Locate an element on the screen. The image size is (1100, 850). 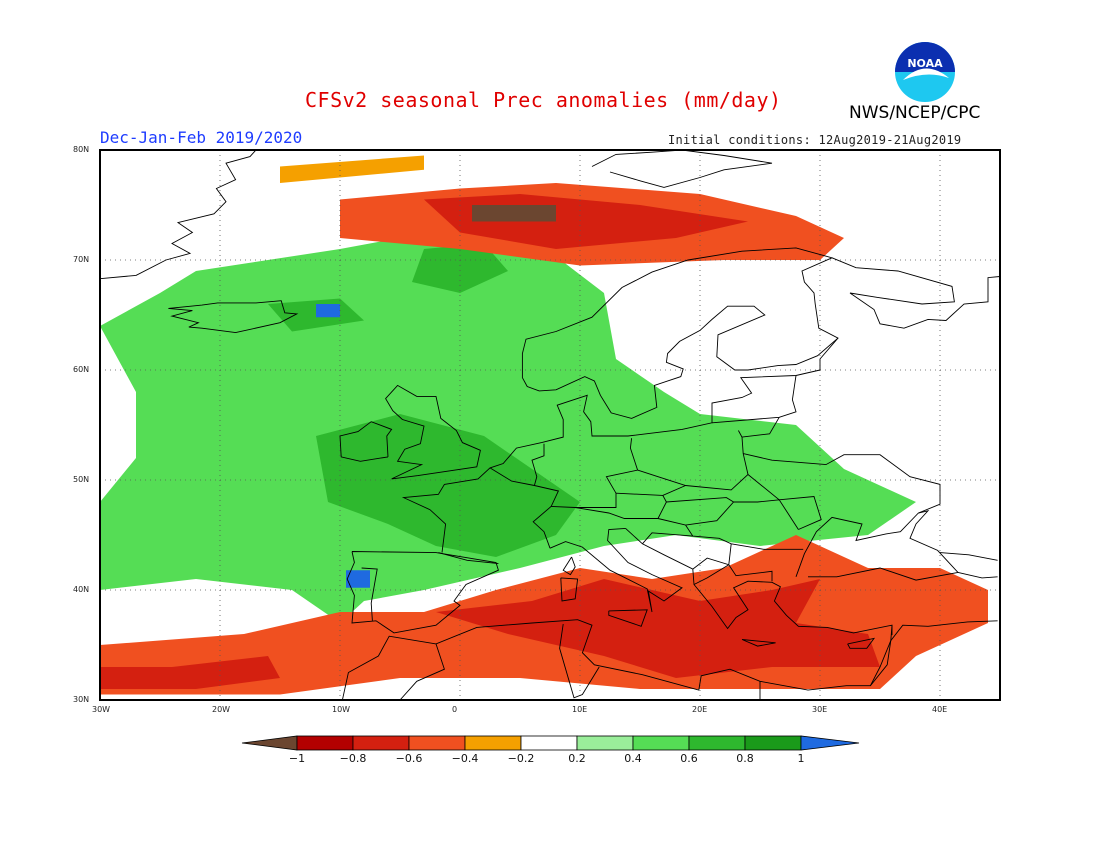
forecast-period: Dec-Jan-Feb 2019/2020 is located at coordinates (201, 137).